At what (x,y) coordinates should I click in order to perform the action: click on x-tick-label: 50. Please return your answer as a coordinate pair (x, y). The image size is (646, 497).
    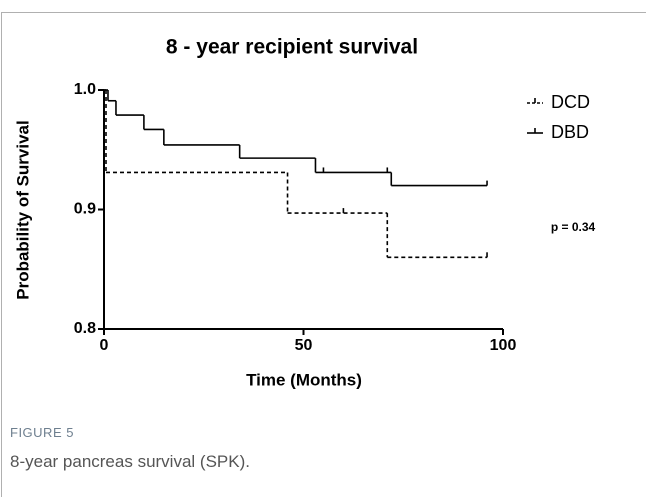
    Looking at the image, I should click on (304, 345).